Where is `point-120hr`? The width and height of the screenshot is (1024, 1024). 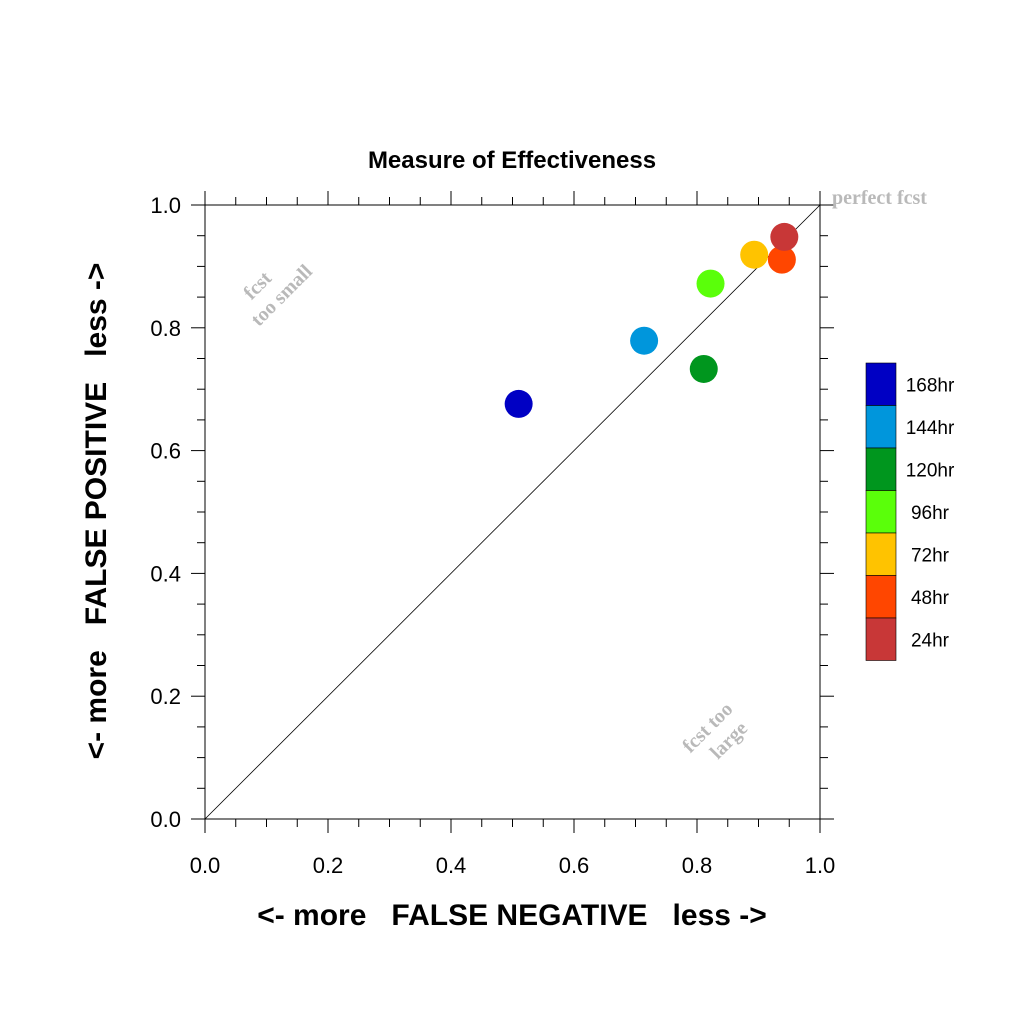
point-120hr is located at coordinates (703, 368).